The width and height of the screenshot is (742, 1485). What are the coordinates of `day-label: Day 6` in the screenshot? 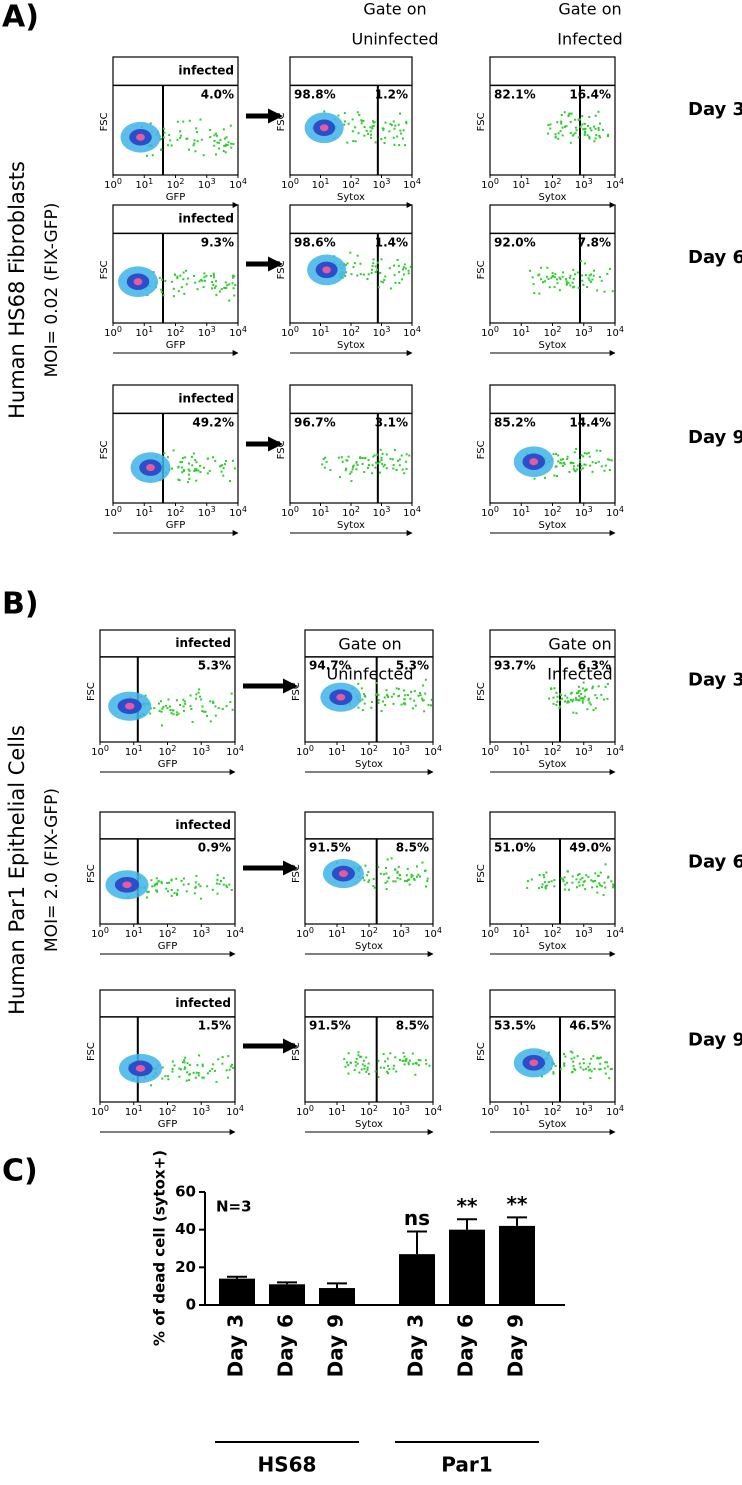 It's located at (715, 861).